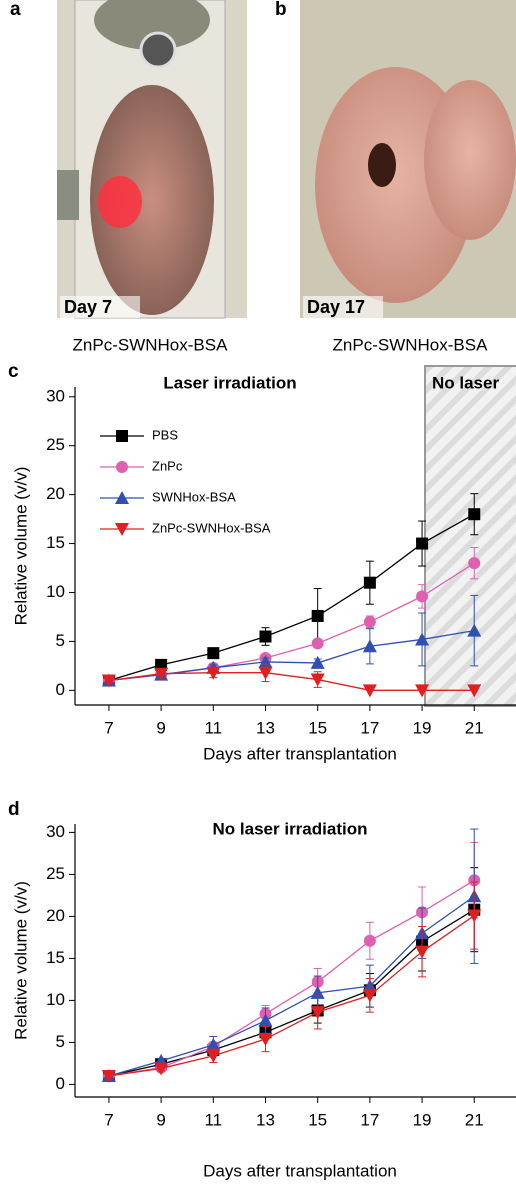  I want to click on tumor, so click(470, 160).